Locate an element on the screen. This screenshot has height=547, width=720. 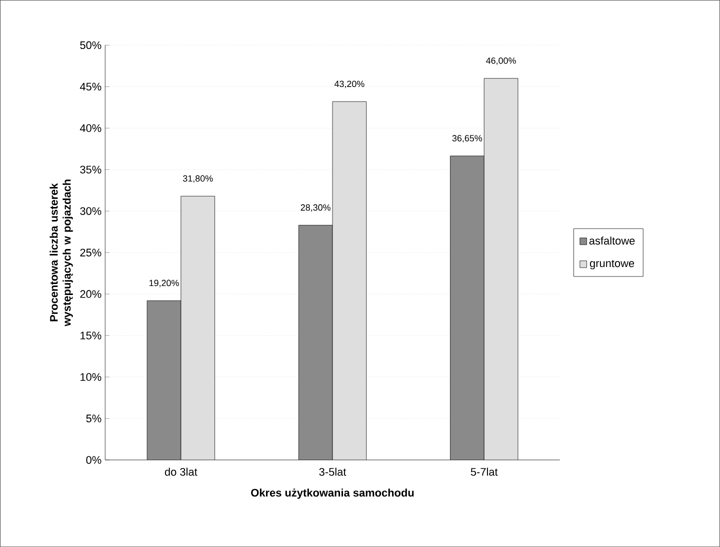
data-label: 28,30% is located at coordinates (315, 208).